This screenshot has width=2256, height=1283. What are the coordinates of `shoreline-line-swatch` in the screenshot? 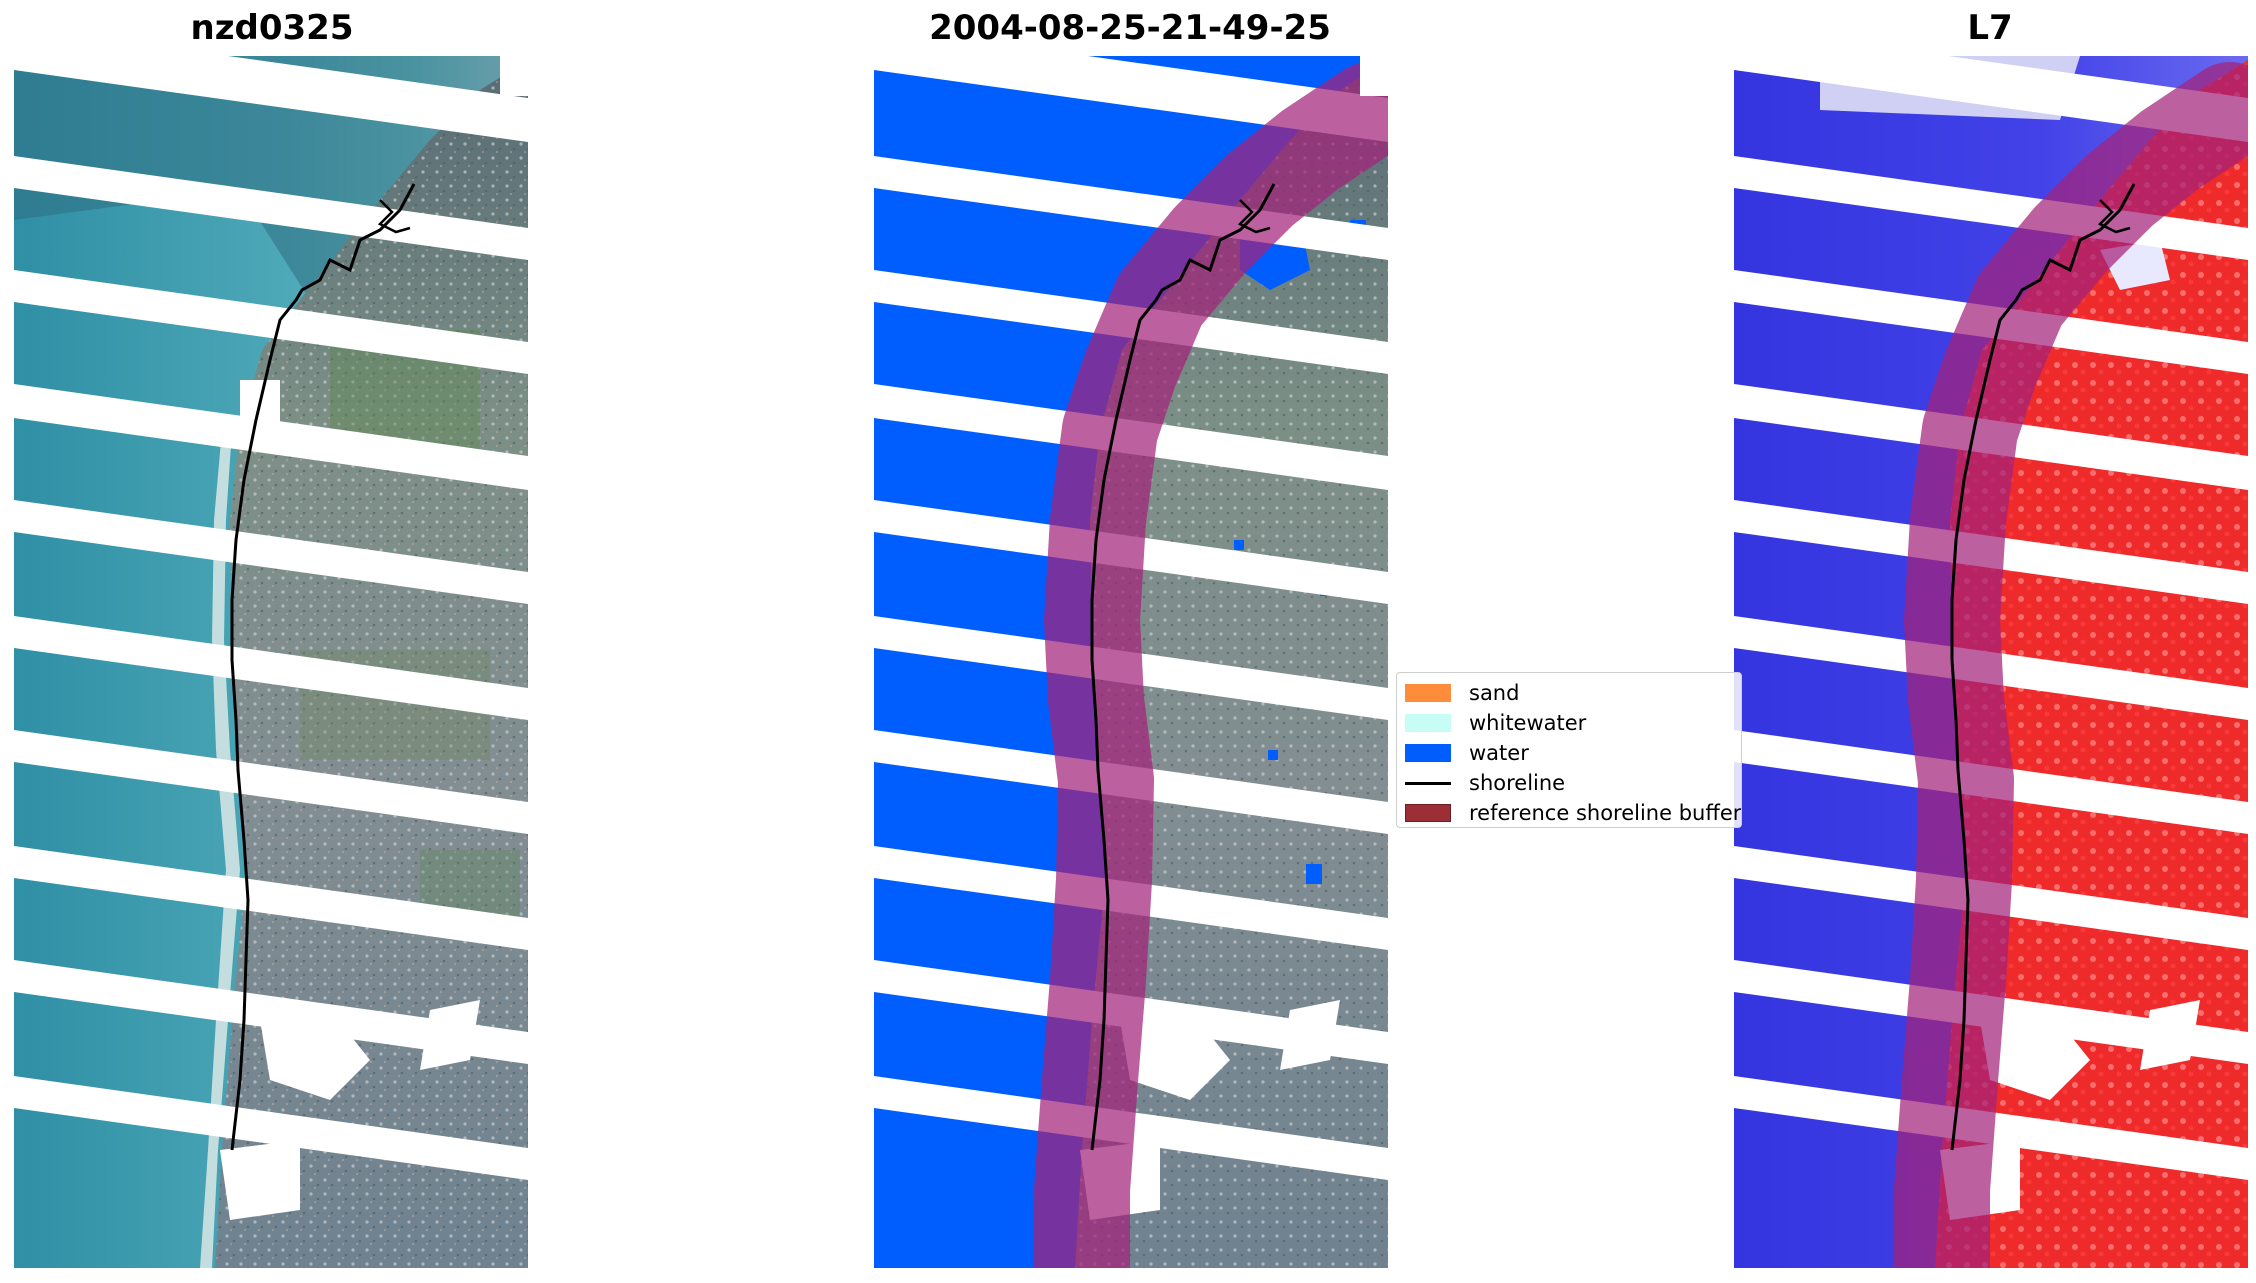 It's located at (1428, 783).